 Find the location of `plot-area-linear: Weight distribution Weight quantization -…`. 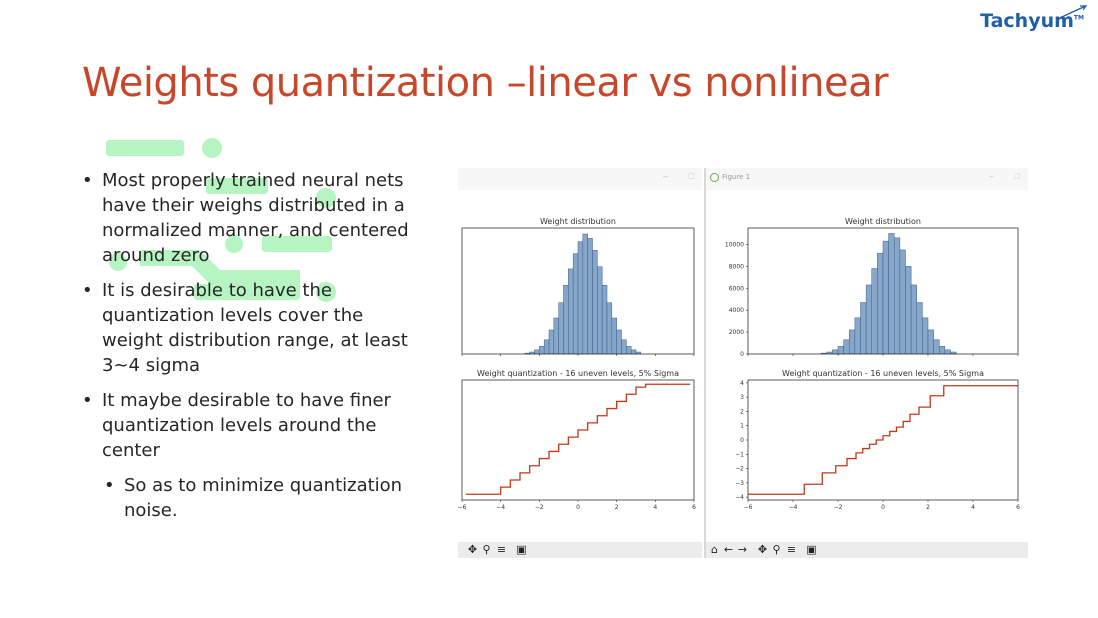

plot-area-linear: Weight distribution Weight quantization -… is located at coordinates (577, 364).